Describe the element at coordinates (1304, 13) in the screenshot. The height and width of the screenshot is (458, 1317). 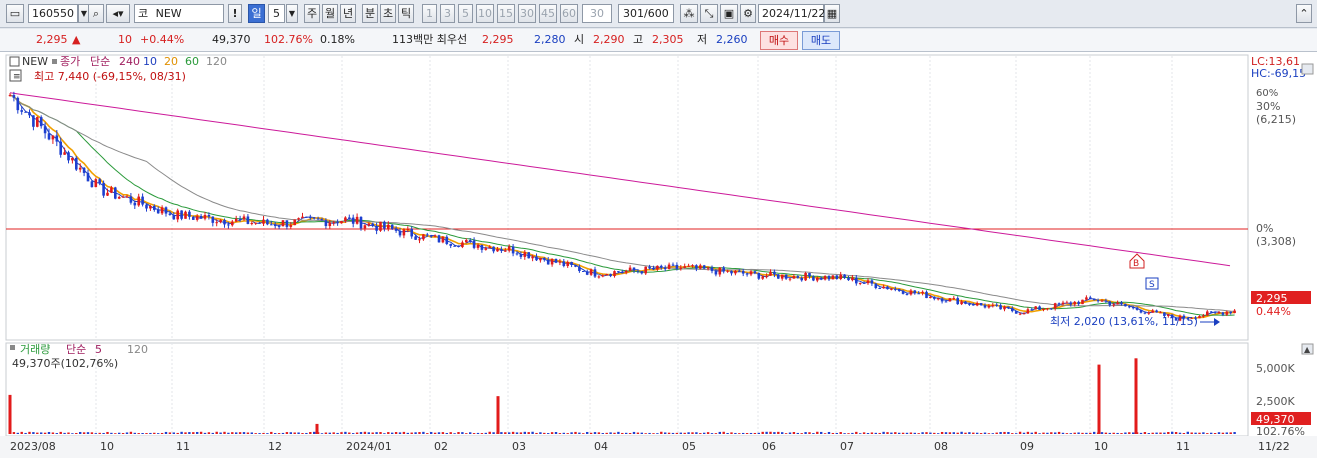
I see `collapse-icon: ⌃` at that location.